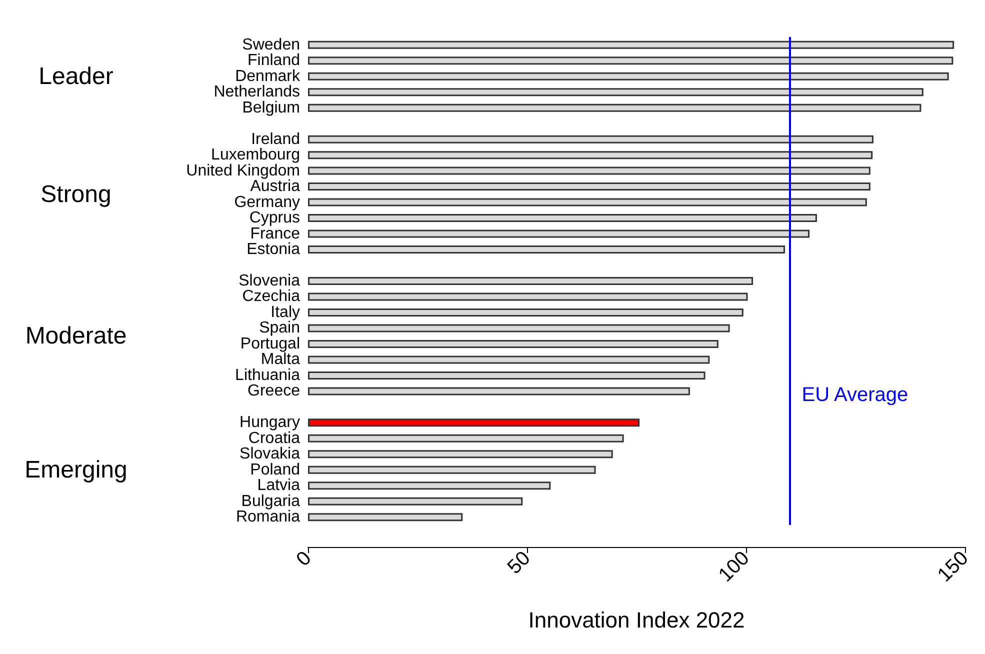  I want to click on x-tick-label: 150, so click(953, 566).